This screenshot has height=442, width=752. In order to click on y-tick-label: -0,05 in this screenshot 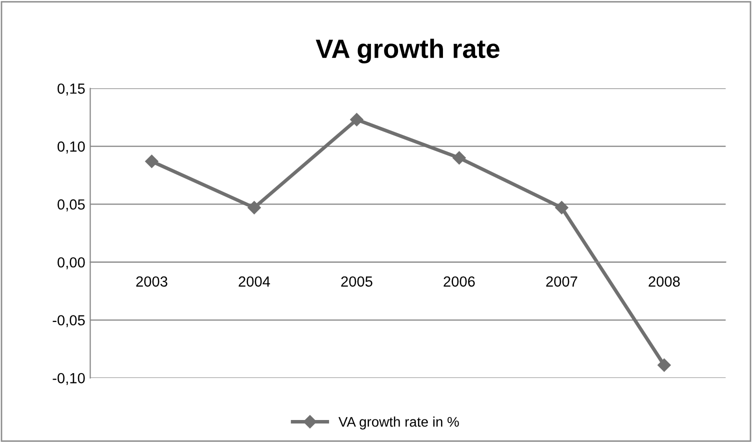, I will do `click(68, 321)`.